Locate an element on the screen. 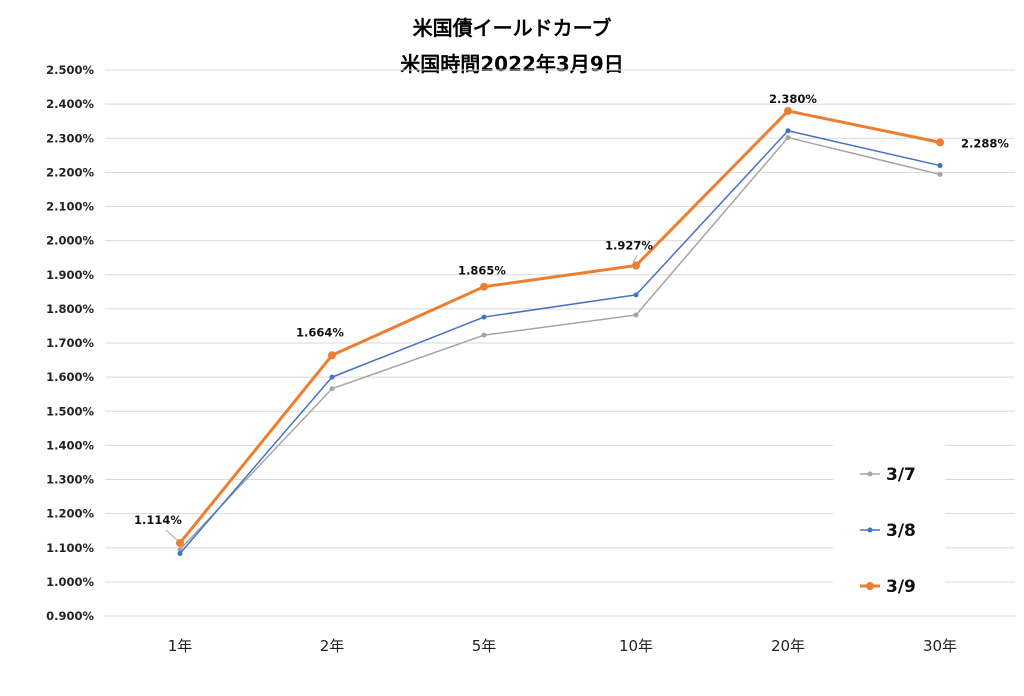  y-tick-label: 1.500% is located at coordinates (70, 411).